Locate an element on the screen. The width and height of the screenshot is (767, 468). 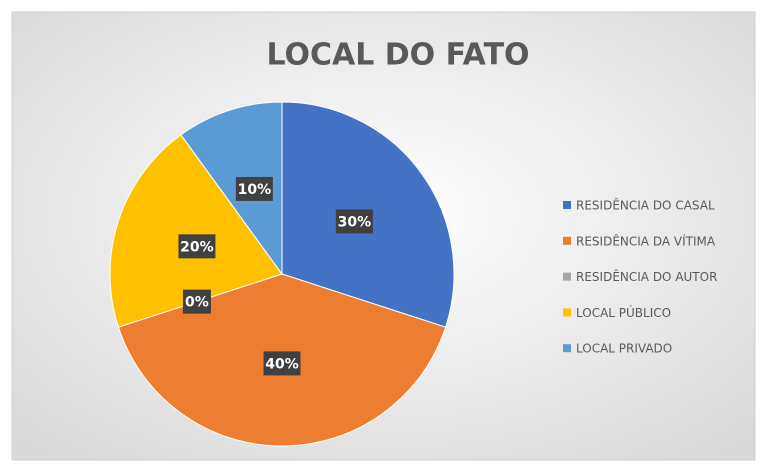
data-label: 30% is located at coordinates (355, 222).